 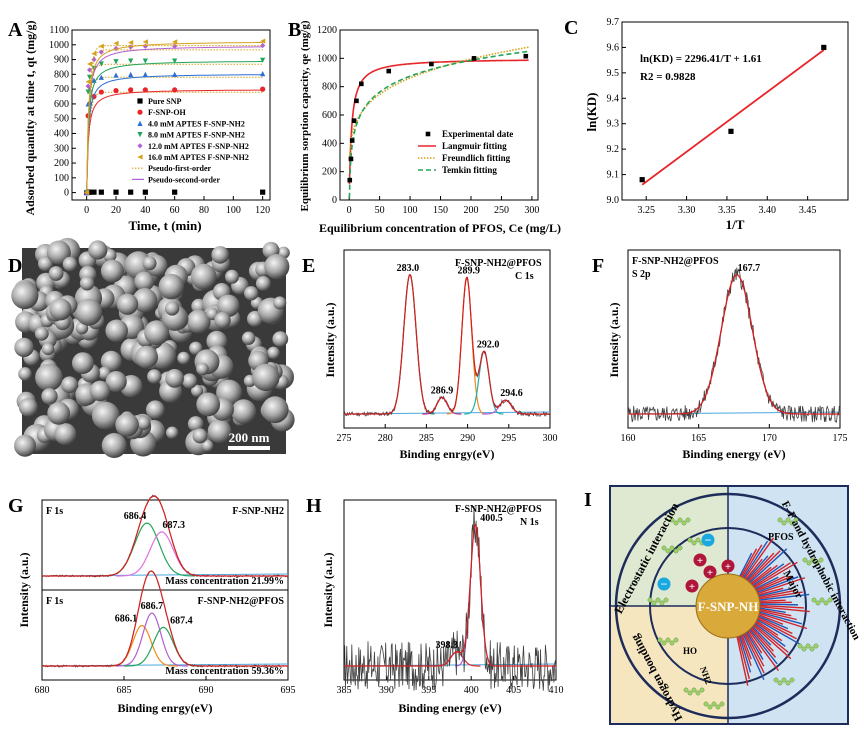 I want to click on x-tick-b-label: 50, so click(x=380, y=210).